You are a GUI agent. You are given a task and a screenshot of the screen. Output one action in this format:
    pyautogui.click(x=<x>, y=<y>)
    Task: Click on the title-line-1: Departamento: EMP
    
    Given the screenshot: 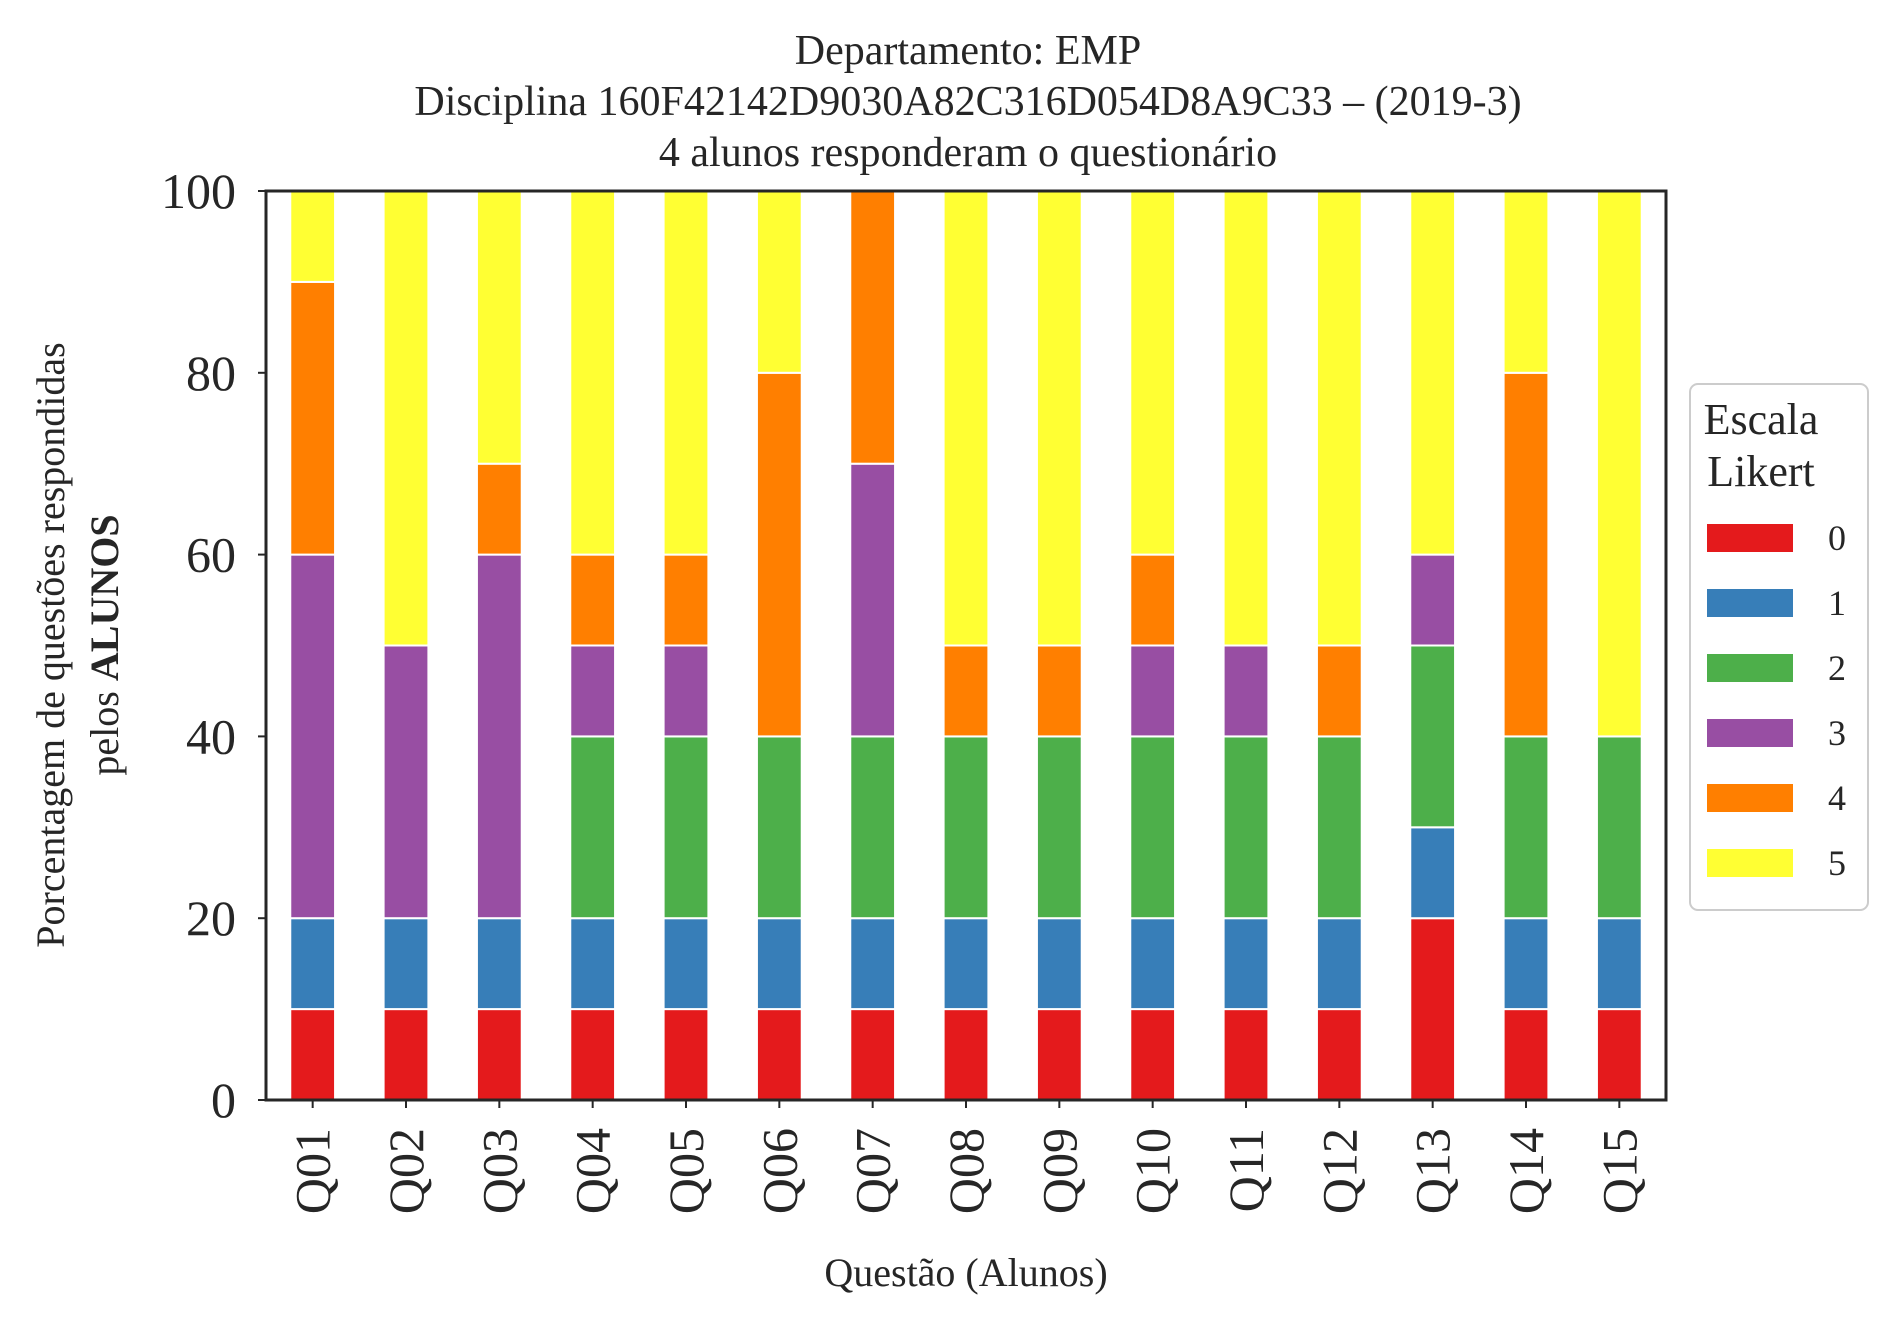 What is the action you would take?
    pyautogui.click(x=968, y=51)
    